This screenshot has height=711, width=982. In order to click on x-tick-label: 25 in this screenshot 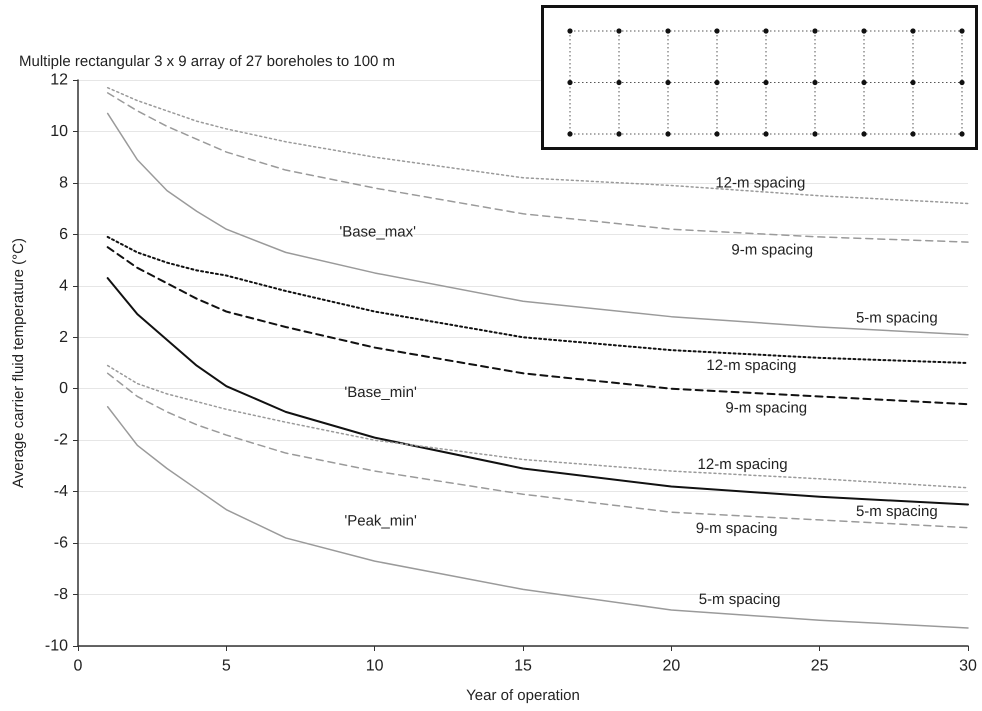, I will do `click(819, 666)`.